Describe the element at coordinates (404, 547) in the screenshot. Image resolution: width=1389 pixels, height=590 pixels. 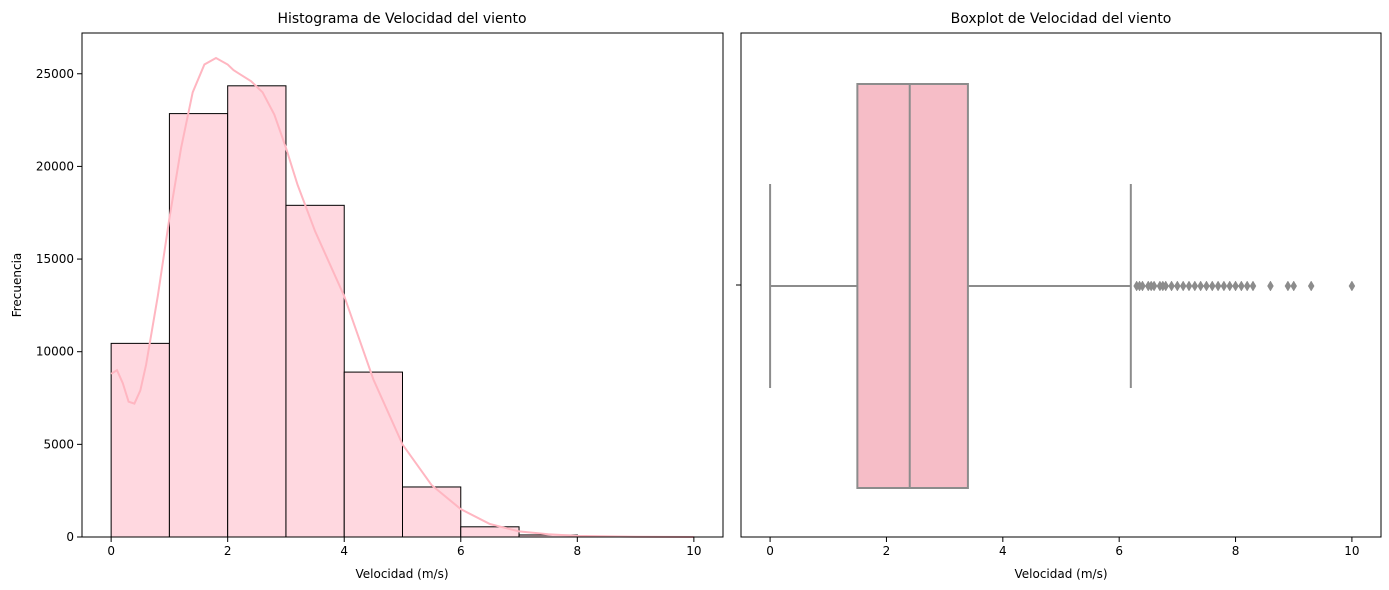
I see `histogram-x-ticks: 0 2 4 6 8 10` at that location.